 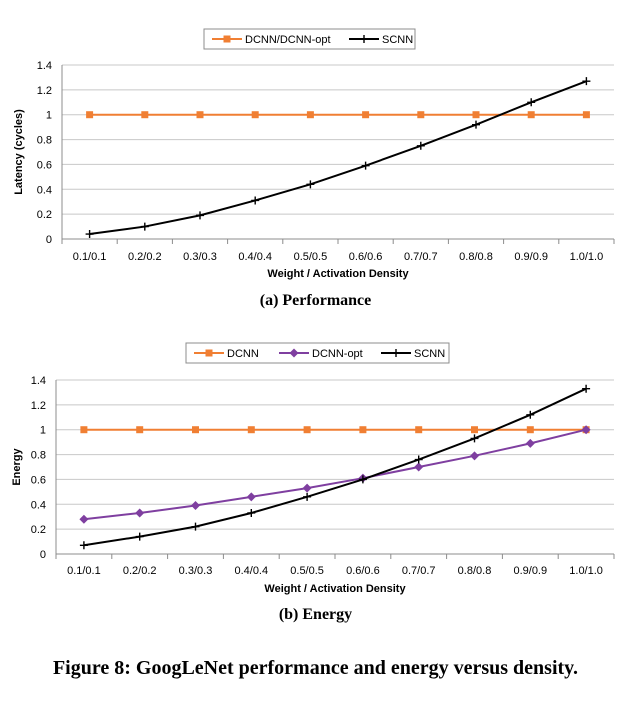 What do you see at coordinates (243, 354) in the screenshot?
I see `legend-label: DCNN` at bounding box center [243, 354].